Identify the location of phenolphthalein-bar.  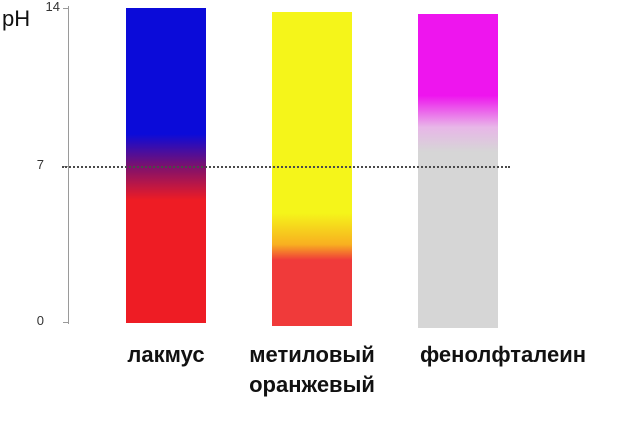
(458, 171).